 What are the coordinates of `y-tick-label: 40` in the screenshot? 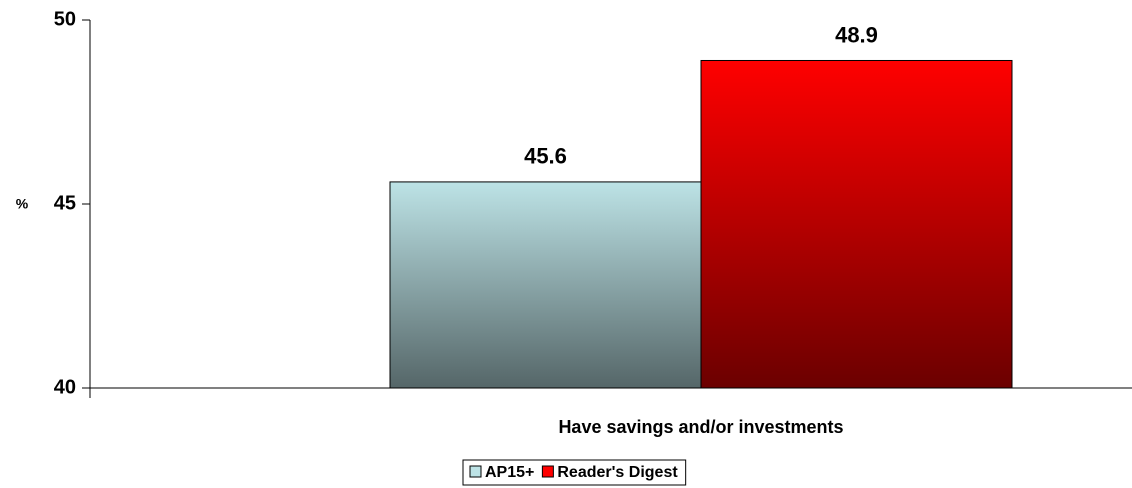 It's located at (65, 387).